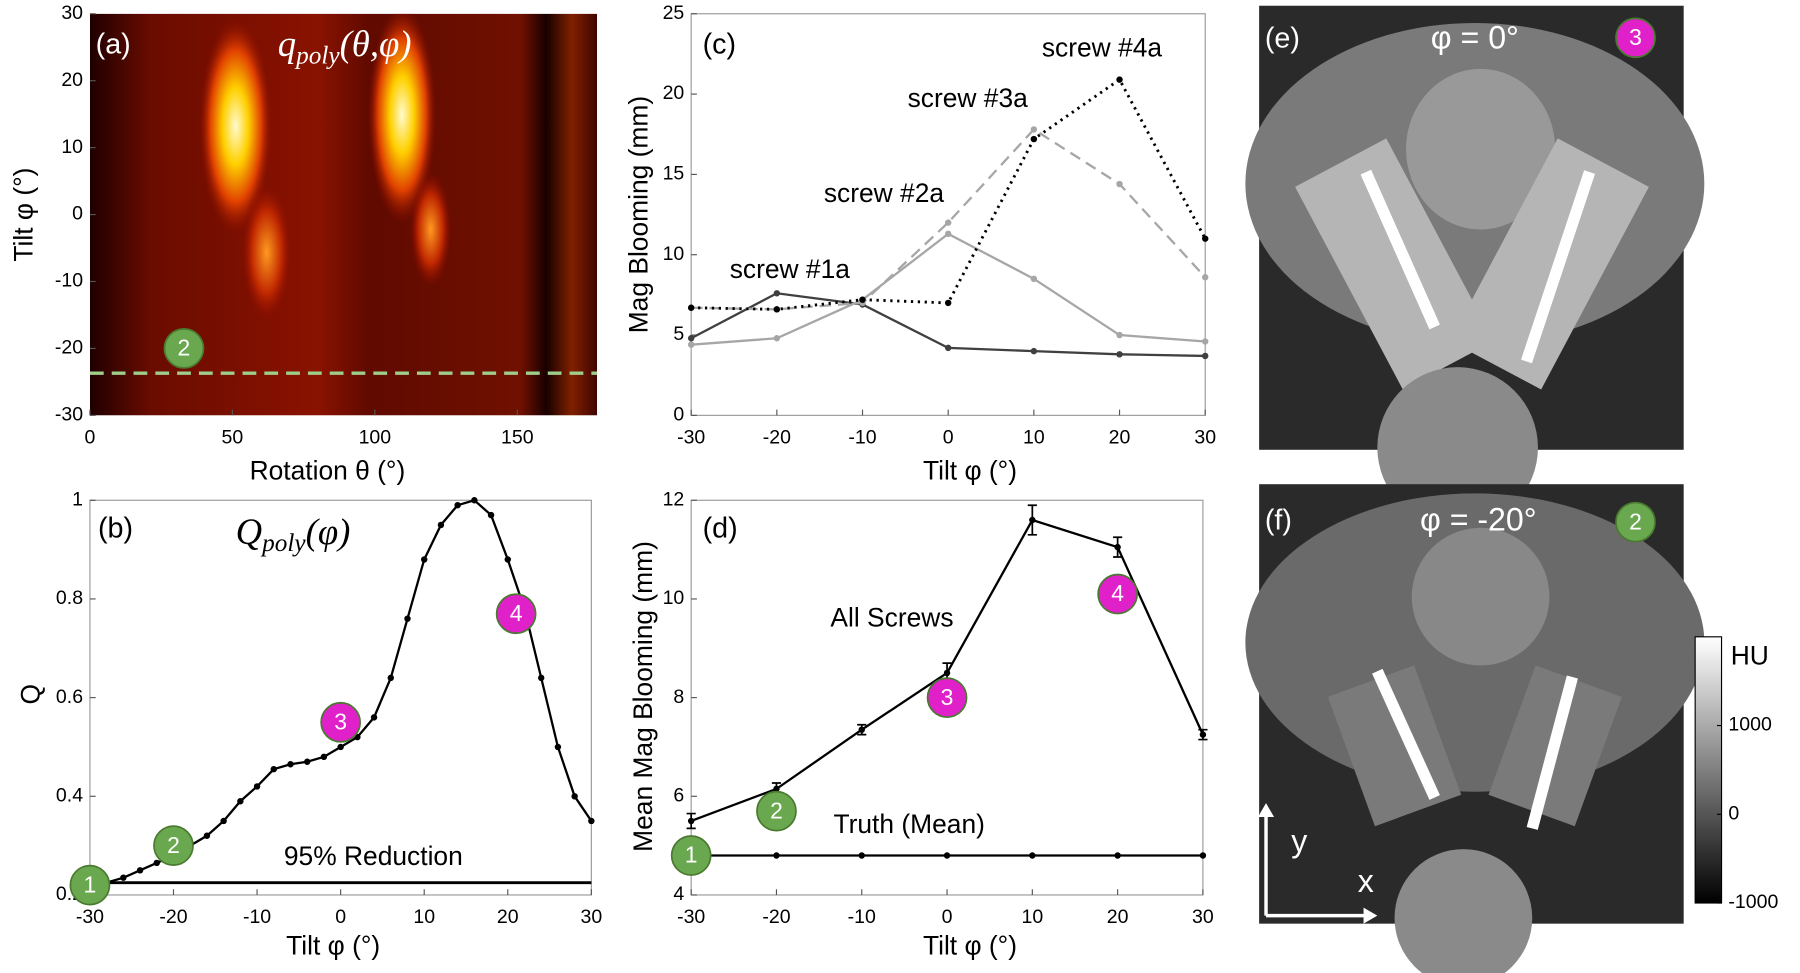 This screenshot has width=1800, height=973. Describe the element at coordinates (328, 531) in the screenshot. I see `title-args: (φ)` at that location.